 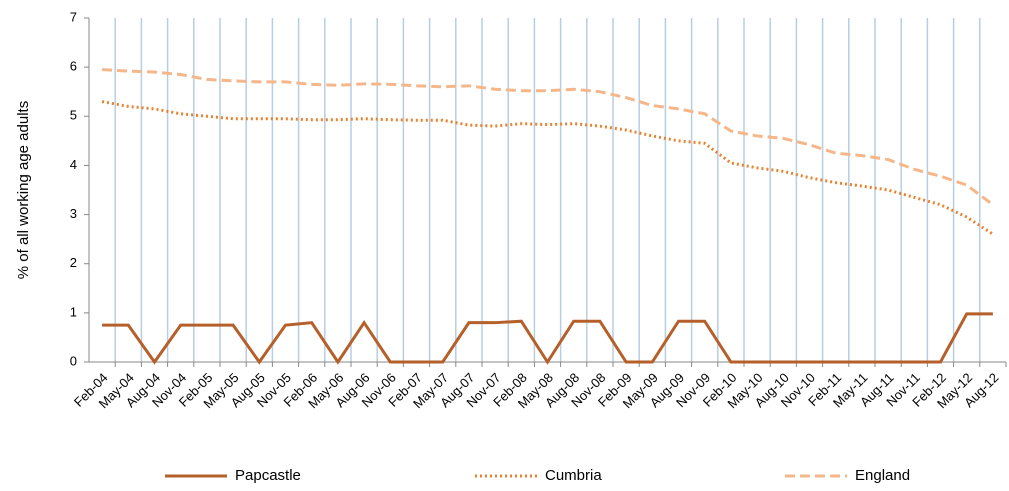 I want to click on y-axis-label: % of all working age adults, so click(x=23, y=190).